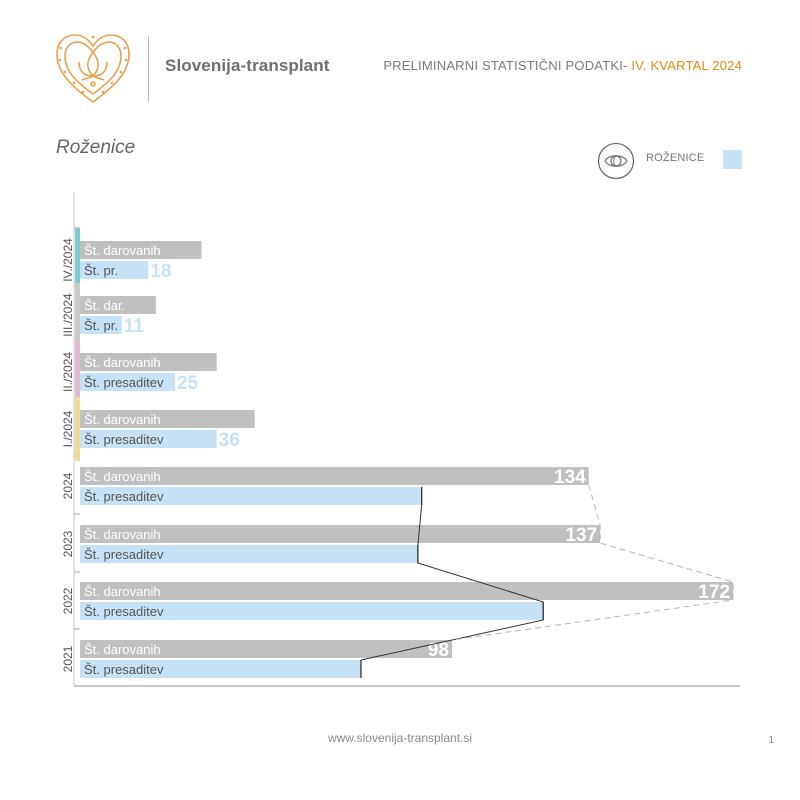 The width and height of the screenshot is (800, 800). I want to click on page-title: Roženice, so click(96, 147).